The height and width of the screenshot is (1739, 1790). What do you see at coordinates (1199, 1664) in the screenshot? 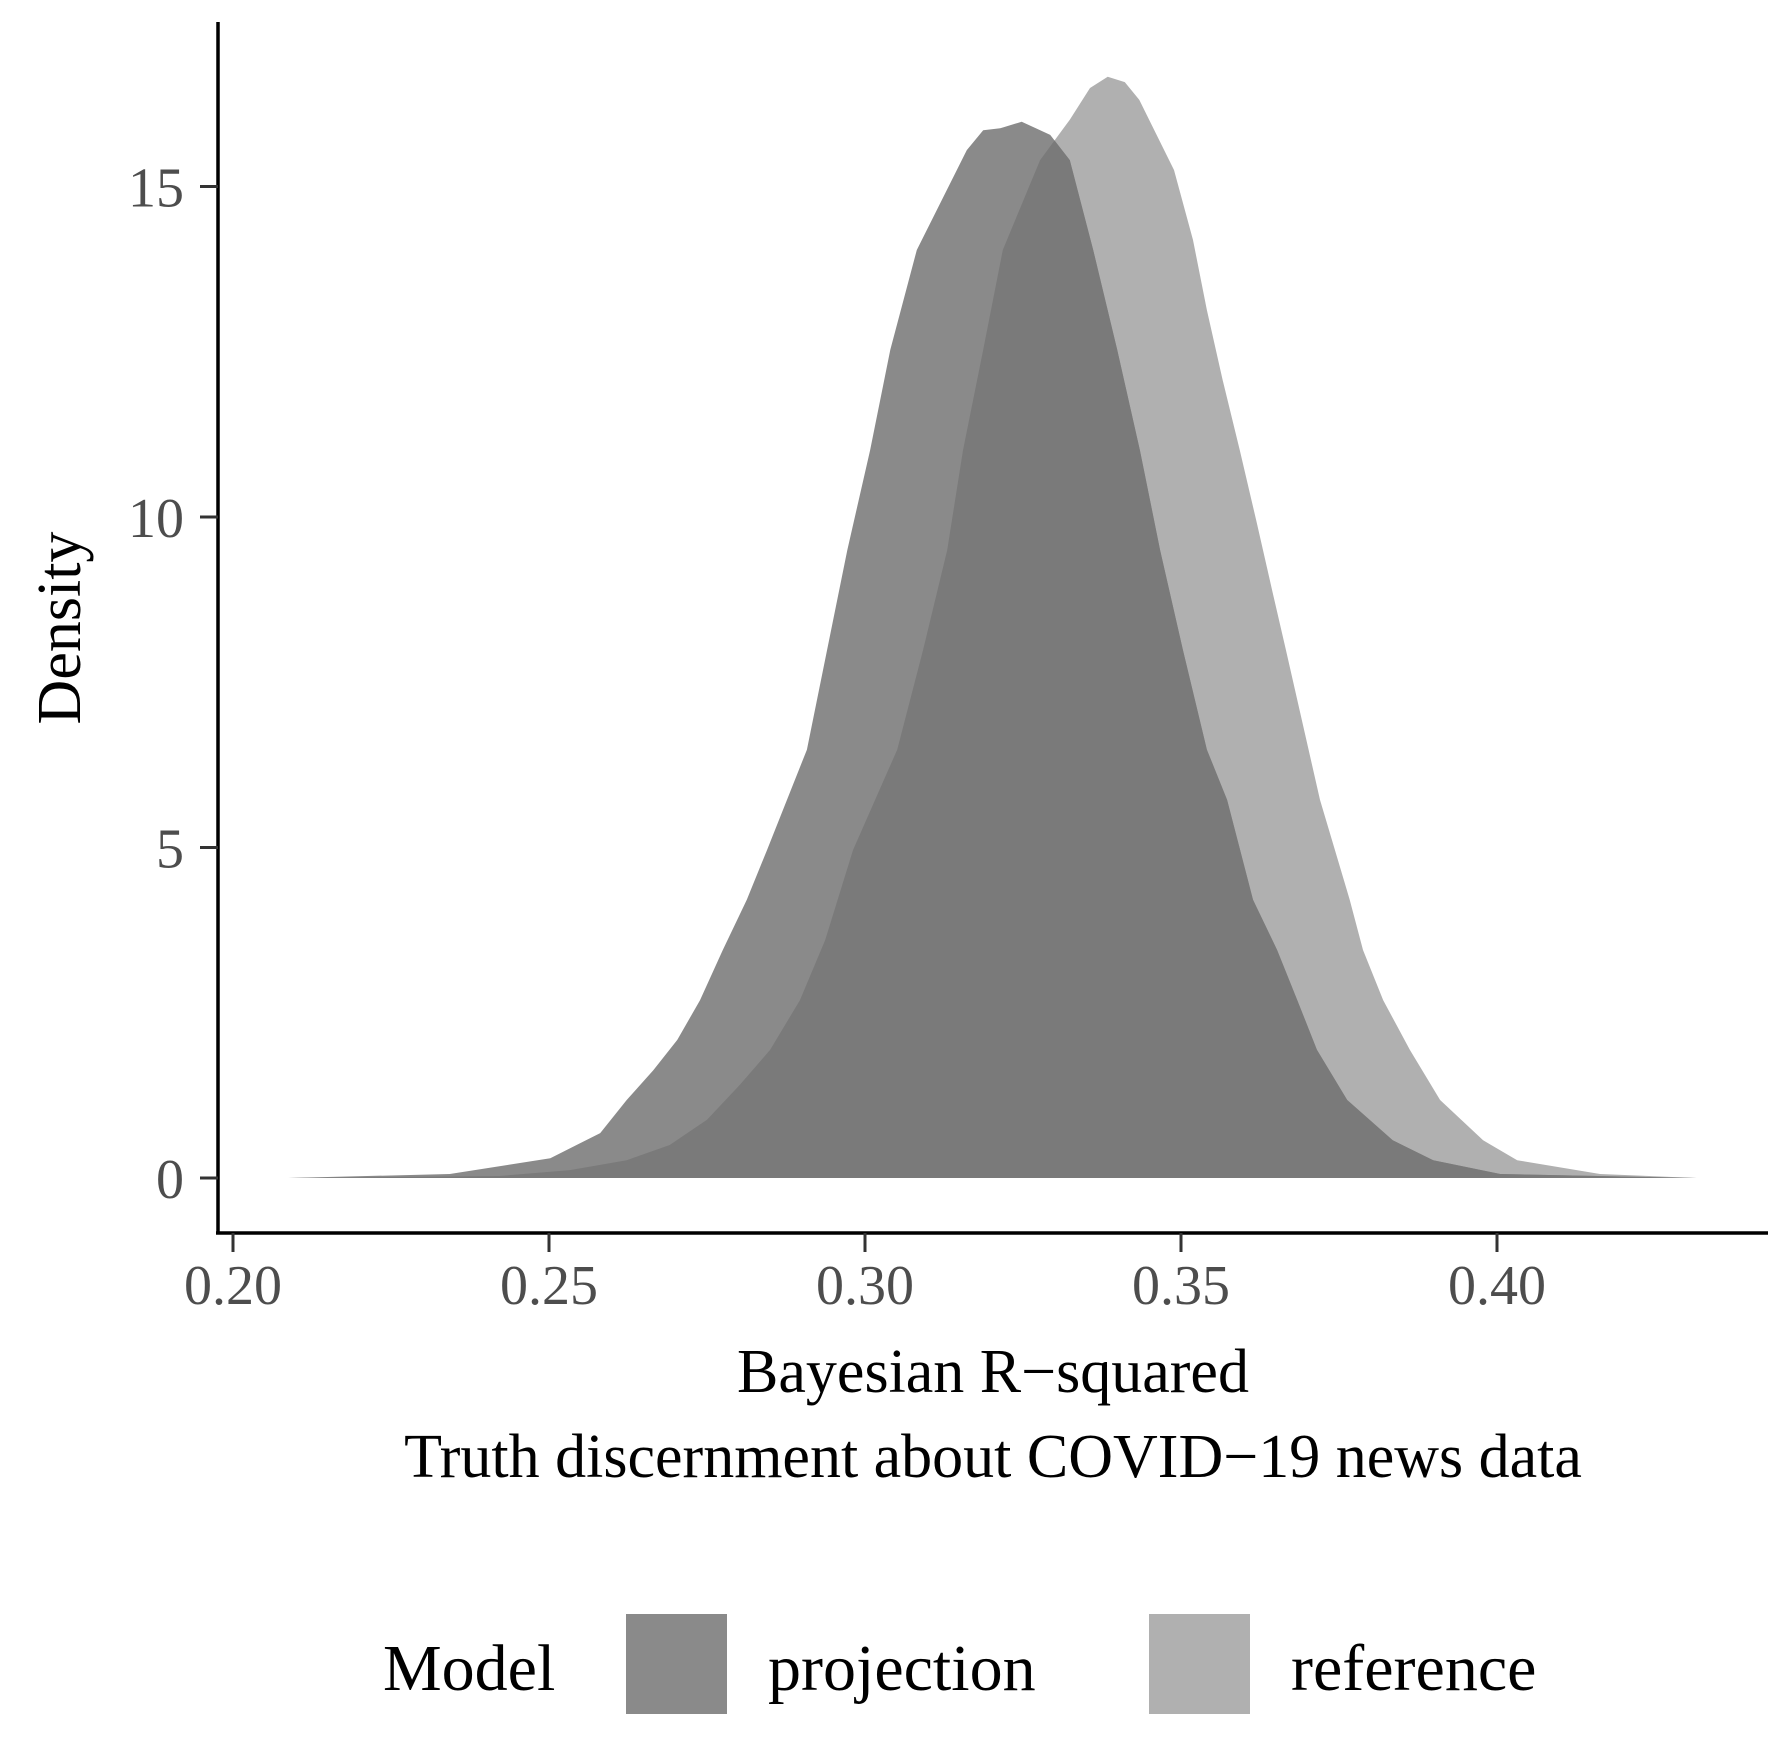
I see `legend-swatch-reference` at bounding box center [1199, 1664].